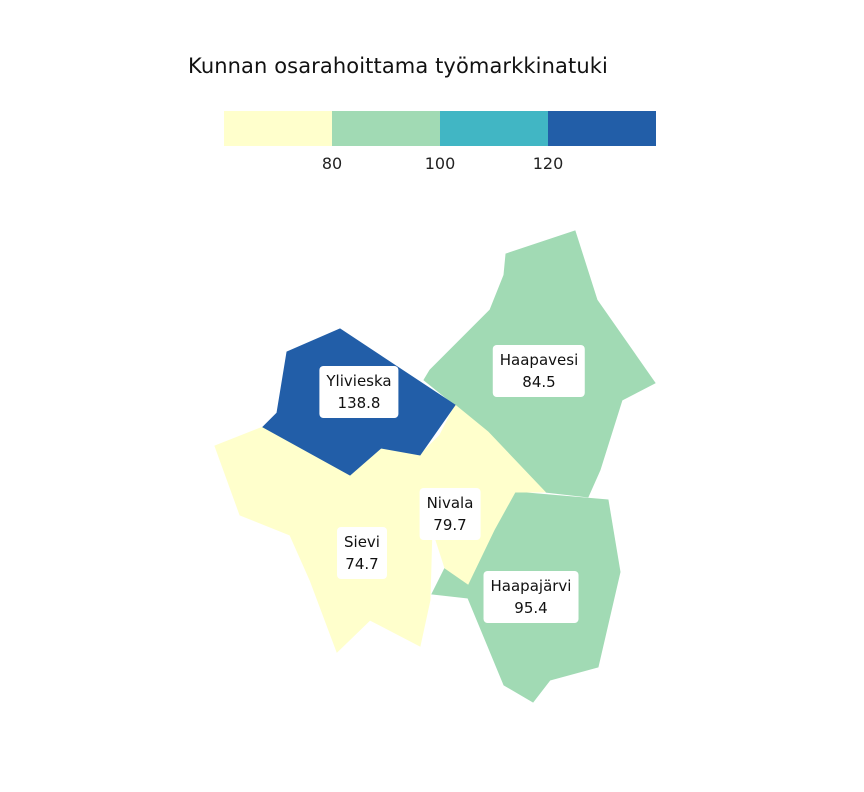  Describe the element at coordinates (362, 564) in the screenshot. I see `label-sievi-value: 74.7` at that location.